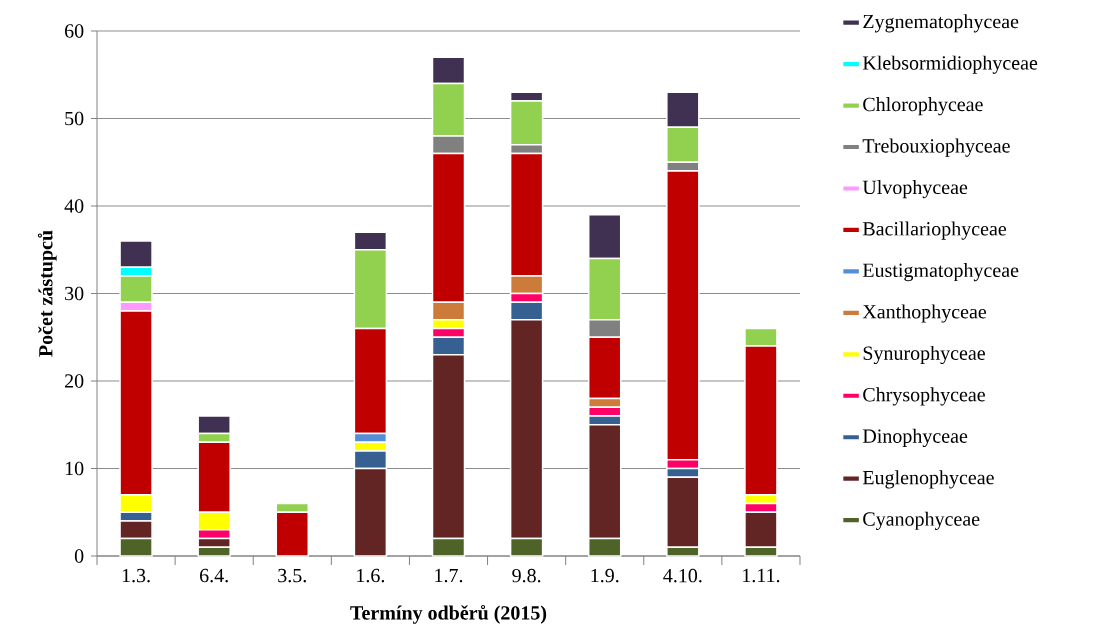  Describe the element at coordinates (74, 293) in the screenshot. I see `y-tick-label: 30` at that location.